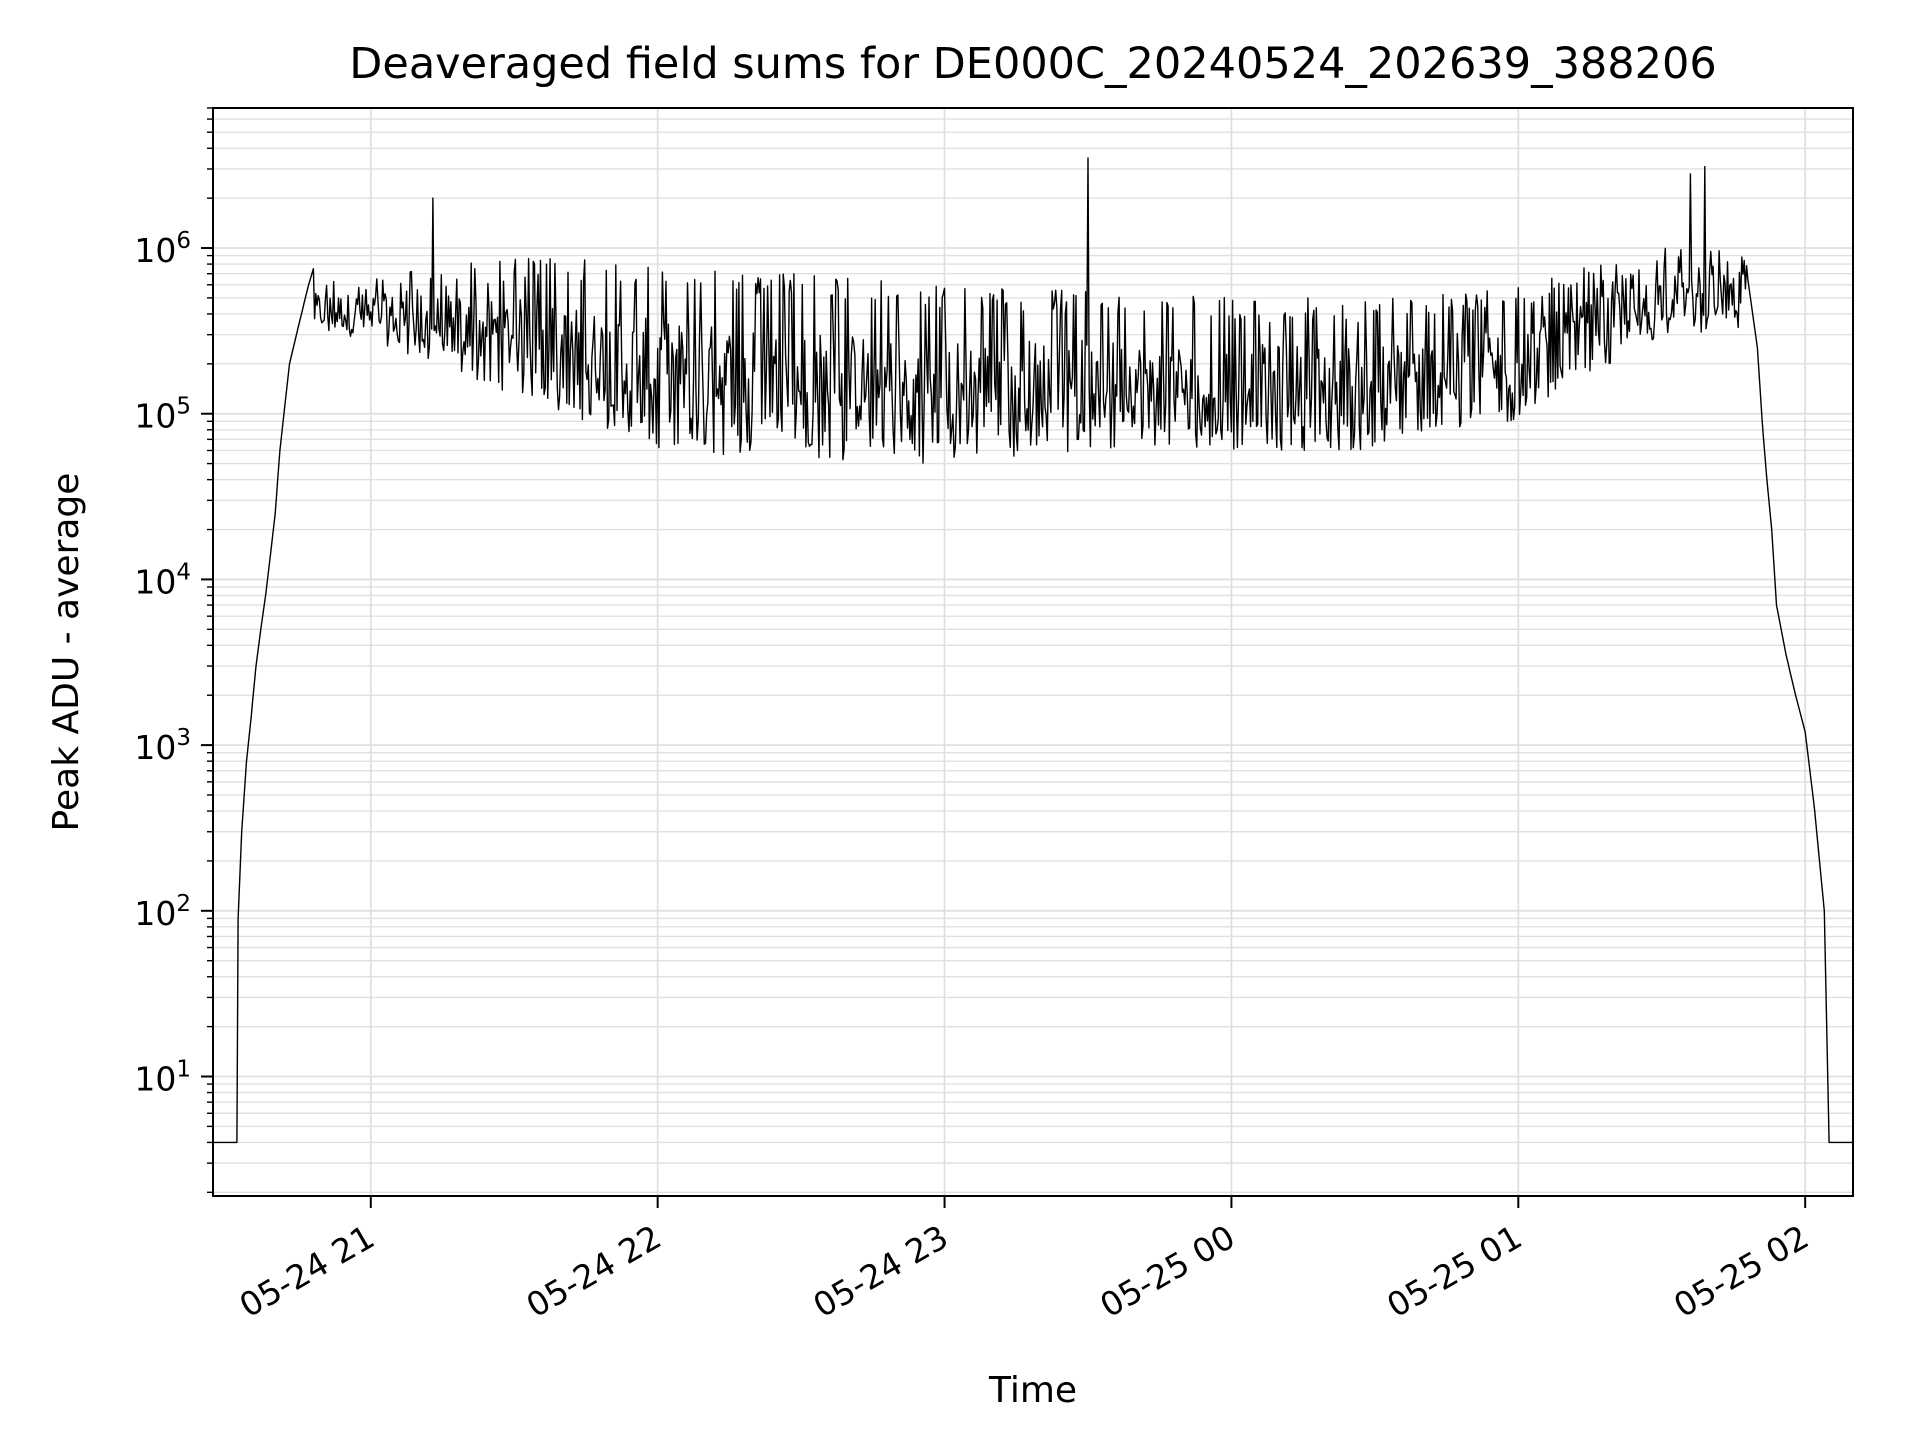 Image resolution: width=1920 pixels, height=1440 pixels. What do you see at coordinates (1454, 1271) in the screenshot?
I see `x-tick-label: 05-25 01` at bounding box center [1454, 1271].